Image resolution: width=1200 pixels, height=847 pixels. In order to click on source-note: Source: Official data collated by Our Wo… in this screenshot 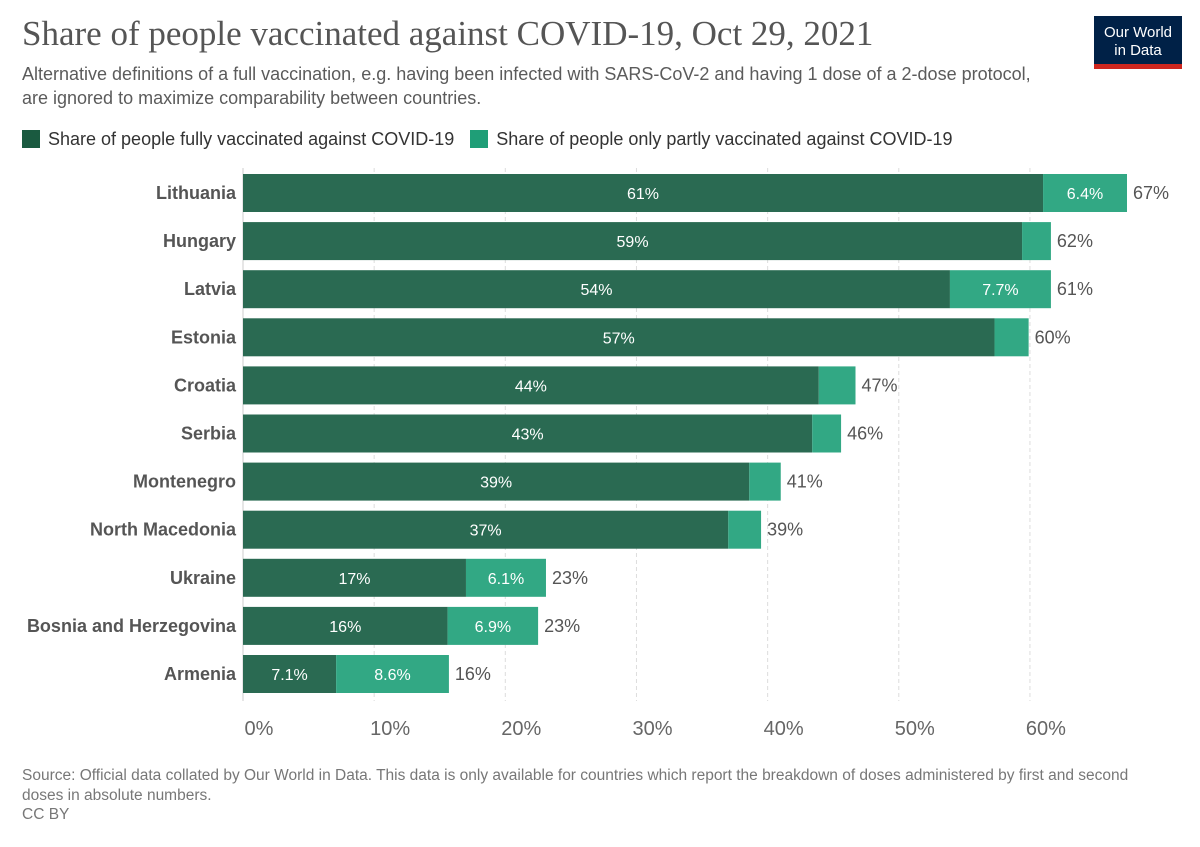, I will do `click(575, 785)`.